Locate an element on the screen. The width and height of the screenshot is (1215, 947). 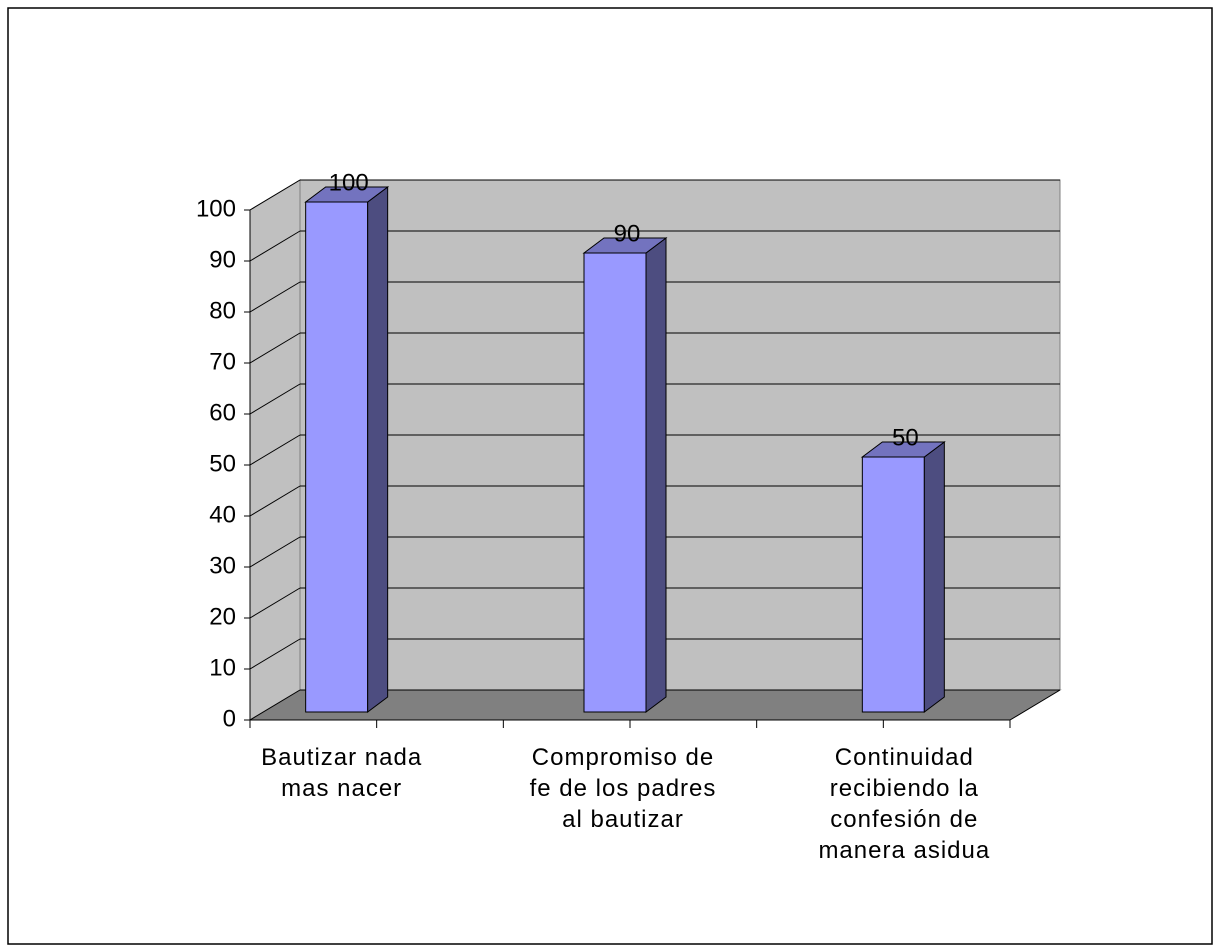
y-tick-label: 100 is located at coordinates (216, 208).